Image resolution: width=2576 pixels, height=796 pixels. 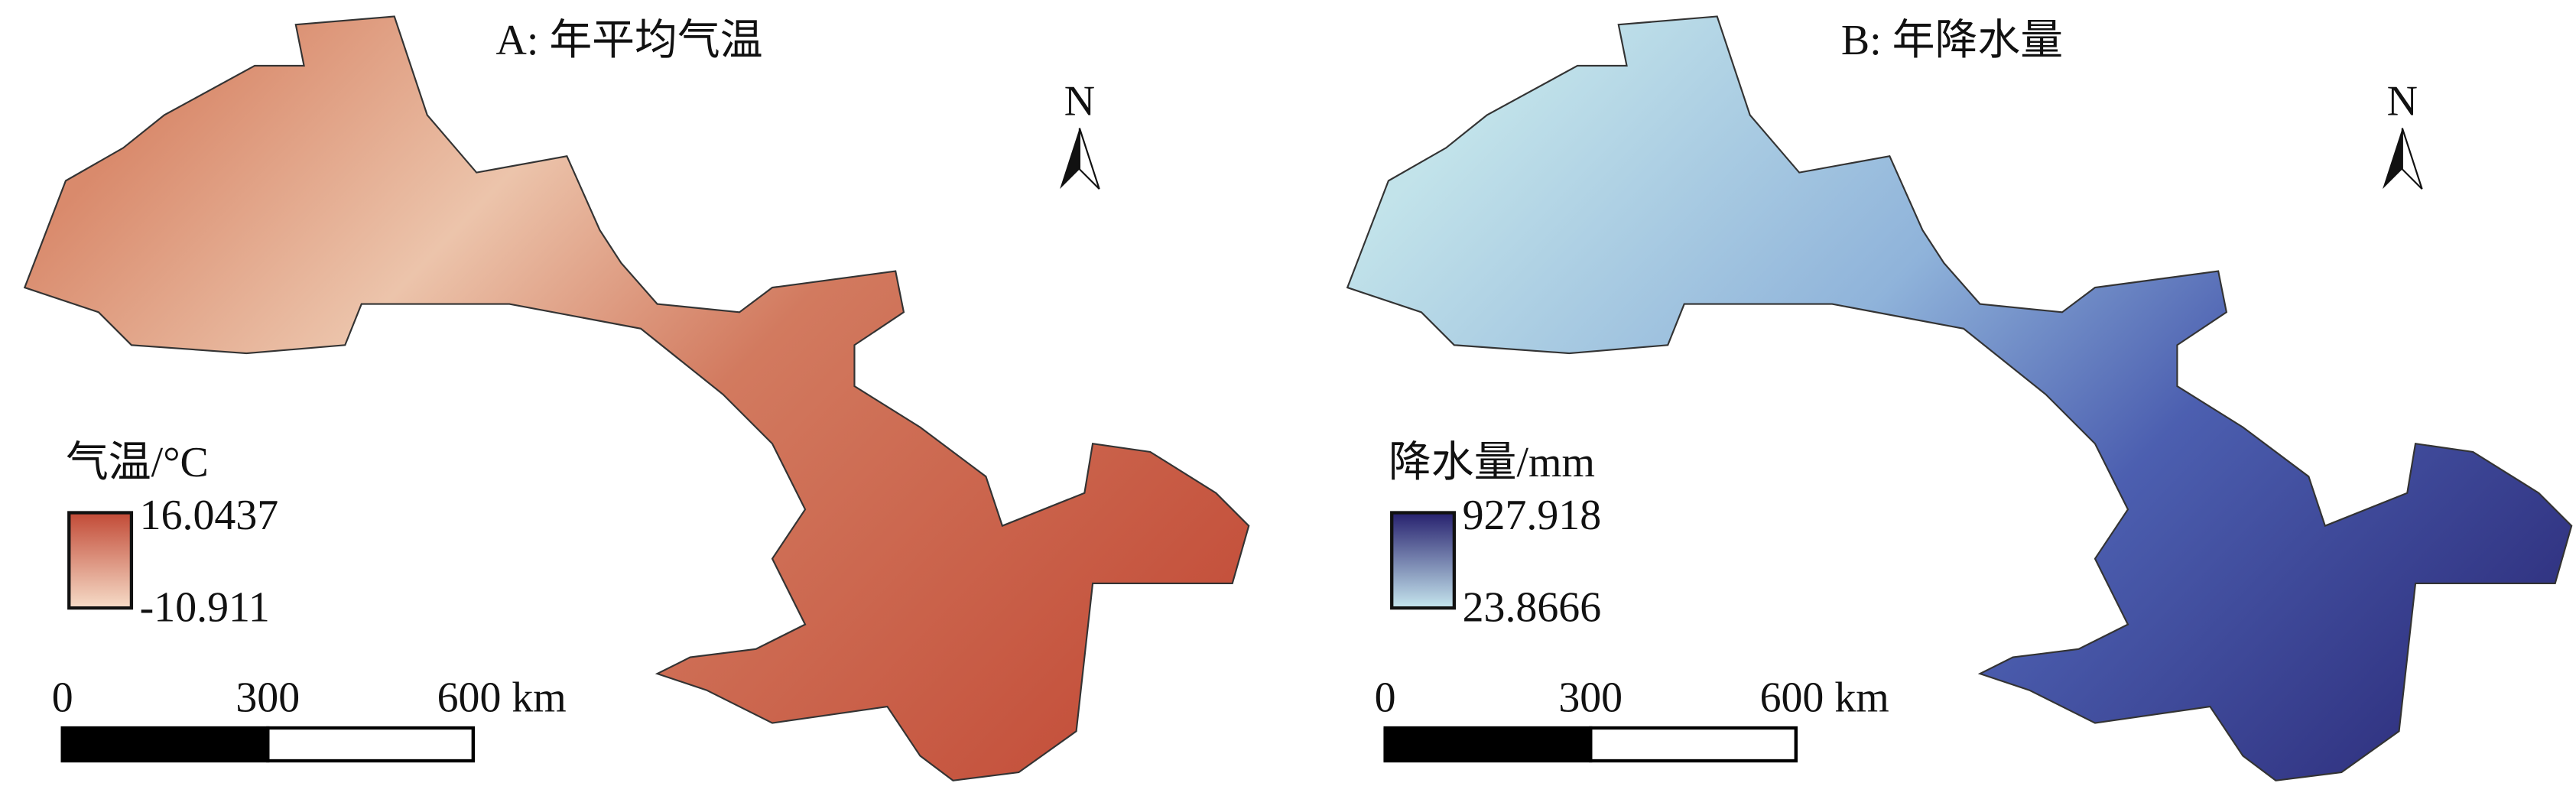 I want to click on legend-title: 气温/°C, so click(x=138, y=463).